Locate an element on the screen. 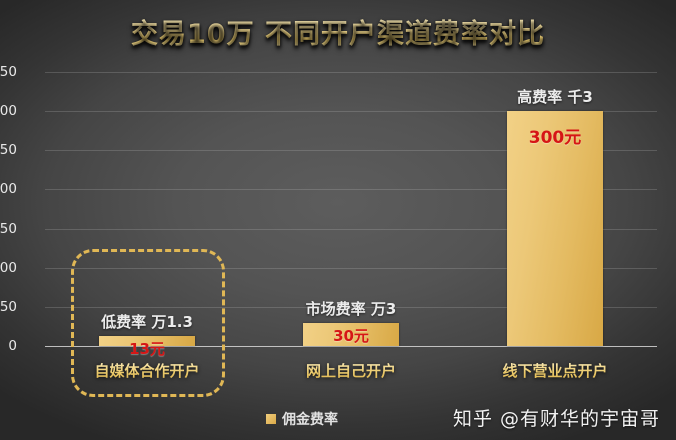 This screenshot has width=676, height=440. legend-label: 佣金费率 is located at coordinates (310, 420).